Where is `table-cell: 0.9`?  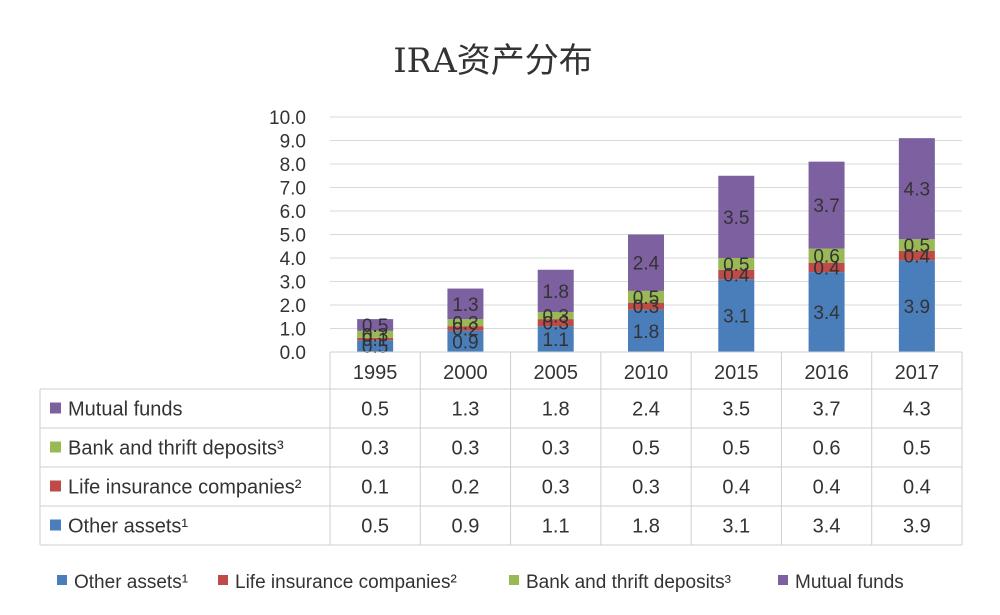 table-cell: 0.9 is located at coordinates (466, 527).